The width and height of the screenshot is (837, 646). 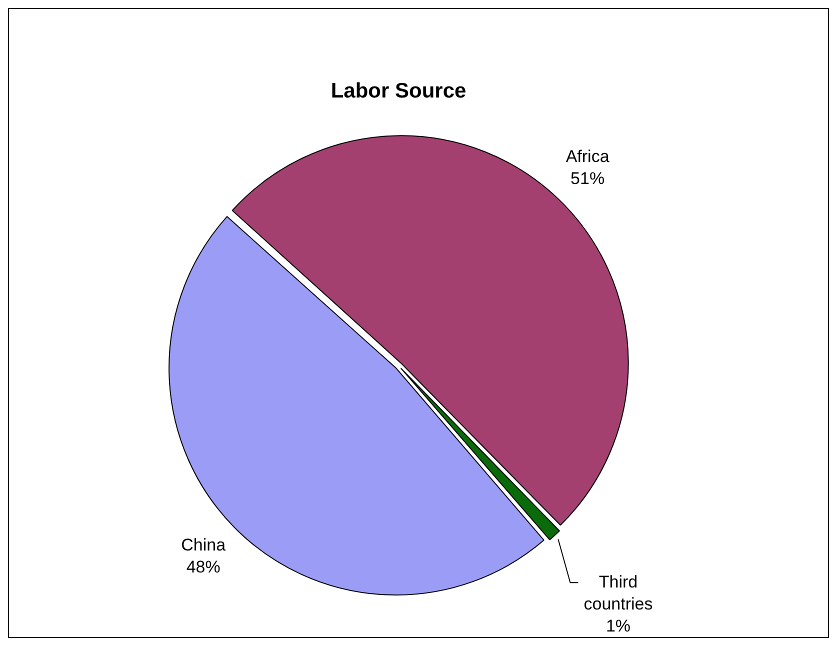 What do you see at coordinates (618, 626) in the screenshot?
I see `data-label: 1%` at bounding box center [618, 626].